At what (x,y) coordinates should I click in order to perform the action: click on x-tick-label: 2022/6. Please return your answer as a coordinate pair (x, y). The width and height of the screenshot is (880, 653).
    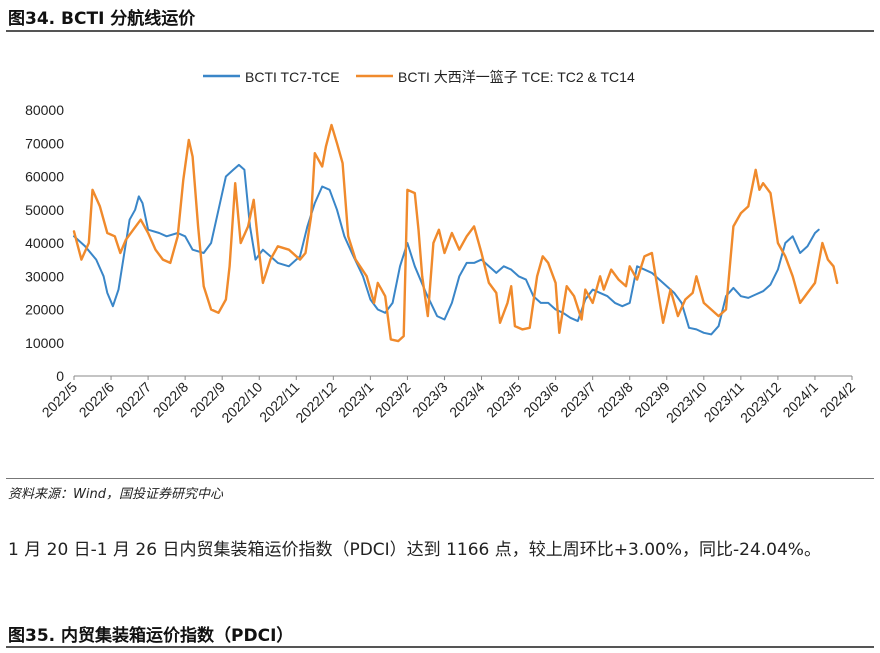
    Looking at the image, I should click on (97, 400).